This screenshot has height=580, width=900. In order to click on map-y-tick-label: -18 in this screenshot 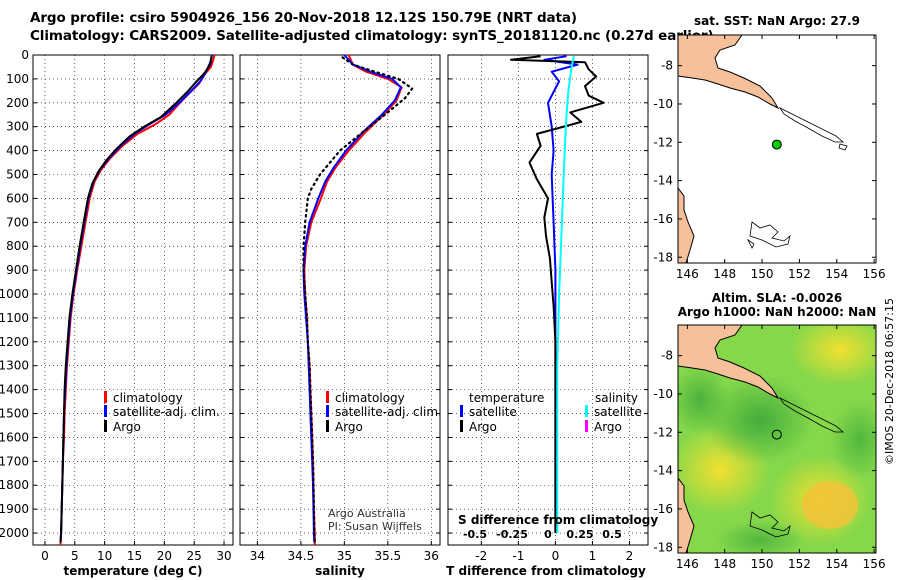, I will do `click(663, 257)`.